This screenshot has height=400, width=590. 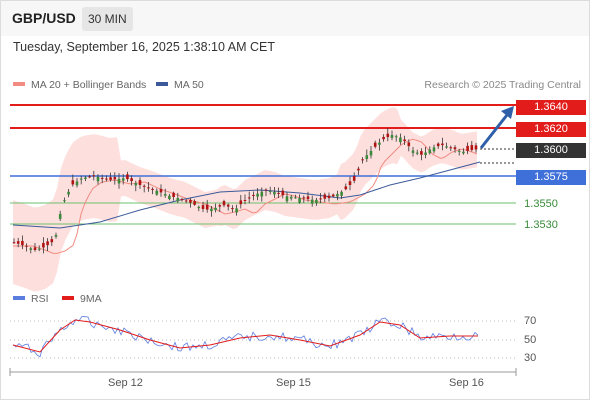 I want to click on x-label-sep16: Sep 16, so click(x=466, y=383).